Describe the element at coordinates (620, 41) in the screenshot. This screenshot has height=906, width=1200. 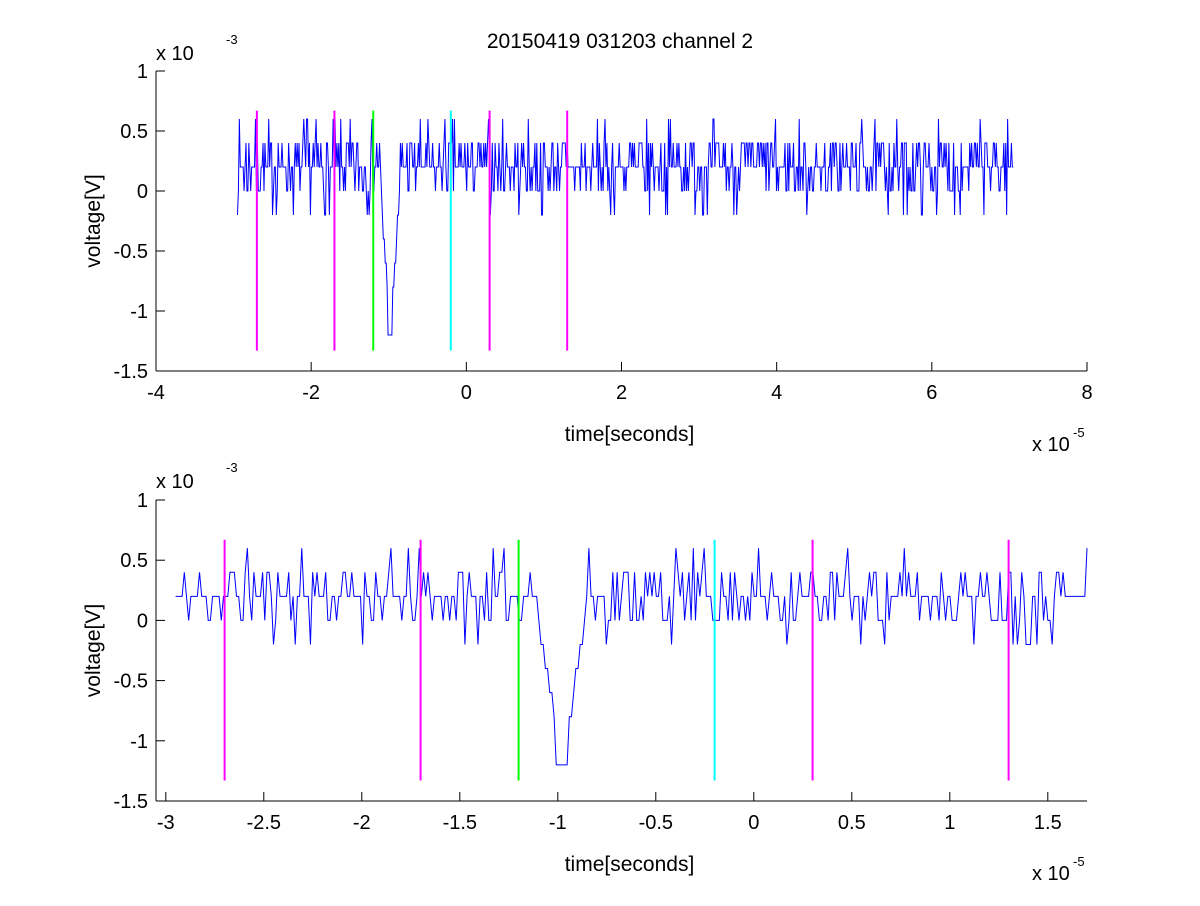
I see `chart-title: 20150419 031203 channel 2` at that location.